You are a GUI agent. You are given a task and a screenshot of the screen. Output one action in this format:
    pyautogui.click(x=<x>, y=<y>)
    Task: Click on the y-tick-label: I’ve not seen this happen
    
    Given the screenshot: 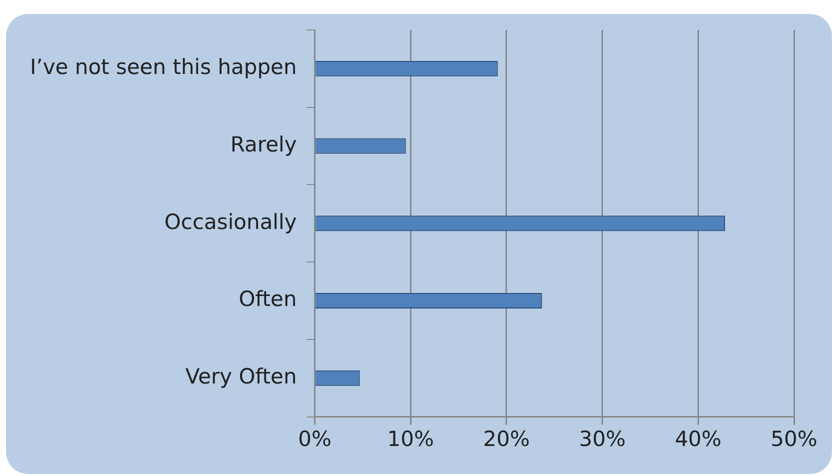 What is the action you would take?
    pyautogui.click(x=163, y=67)
    